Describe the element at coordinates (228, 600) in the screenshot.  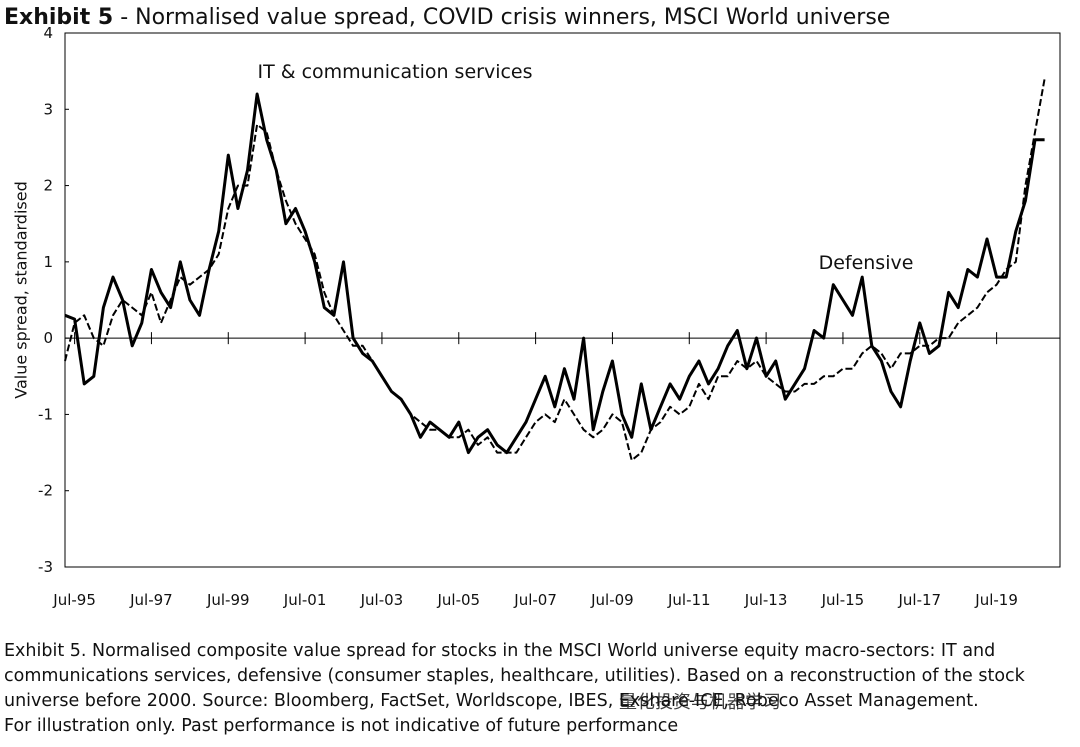
I see `x-tick-label: Jul-99` at that location.